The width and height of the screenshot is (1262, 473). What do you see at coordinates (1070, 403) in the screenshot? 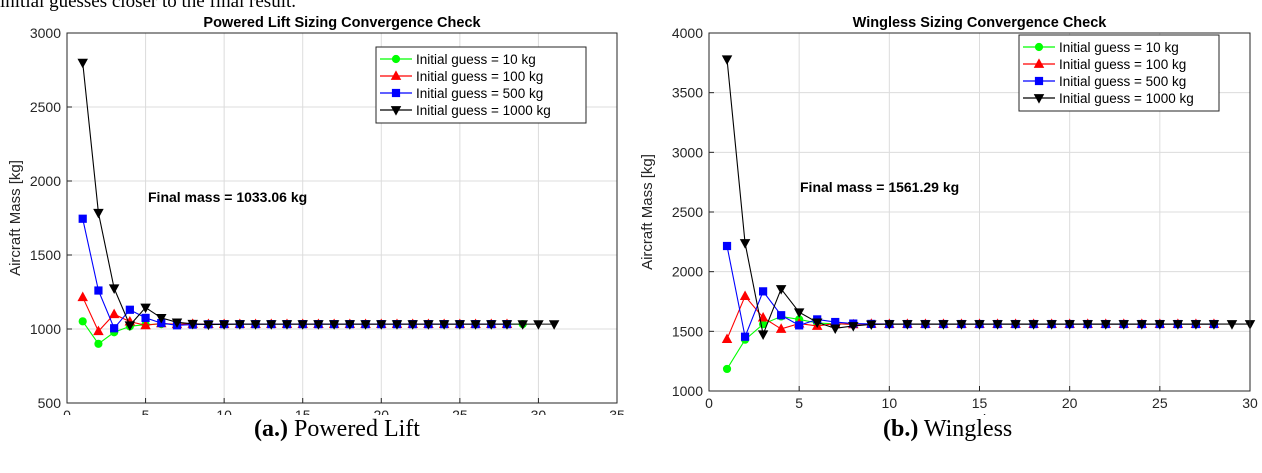
I see `x-tick-label: 20` at bounding box center [1070, 403].